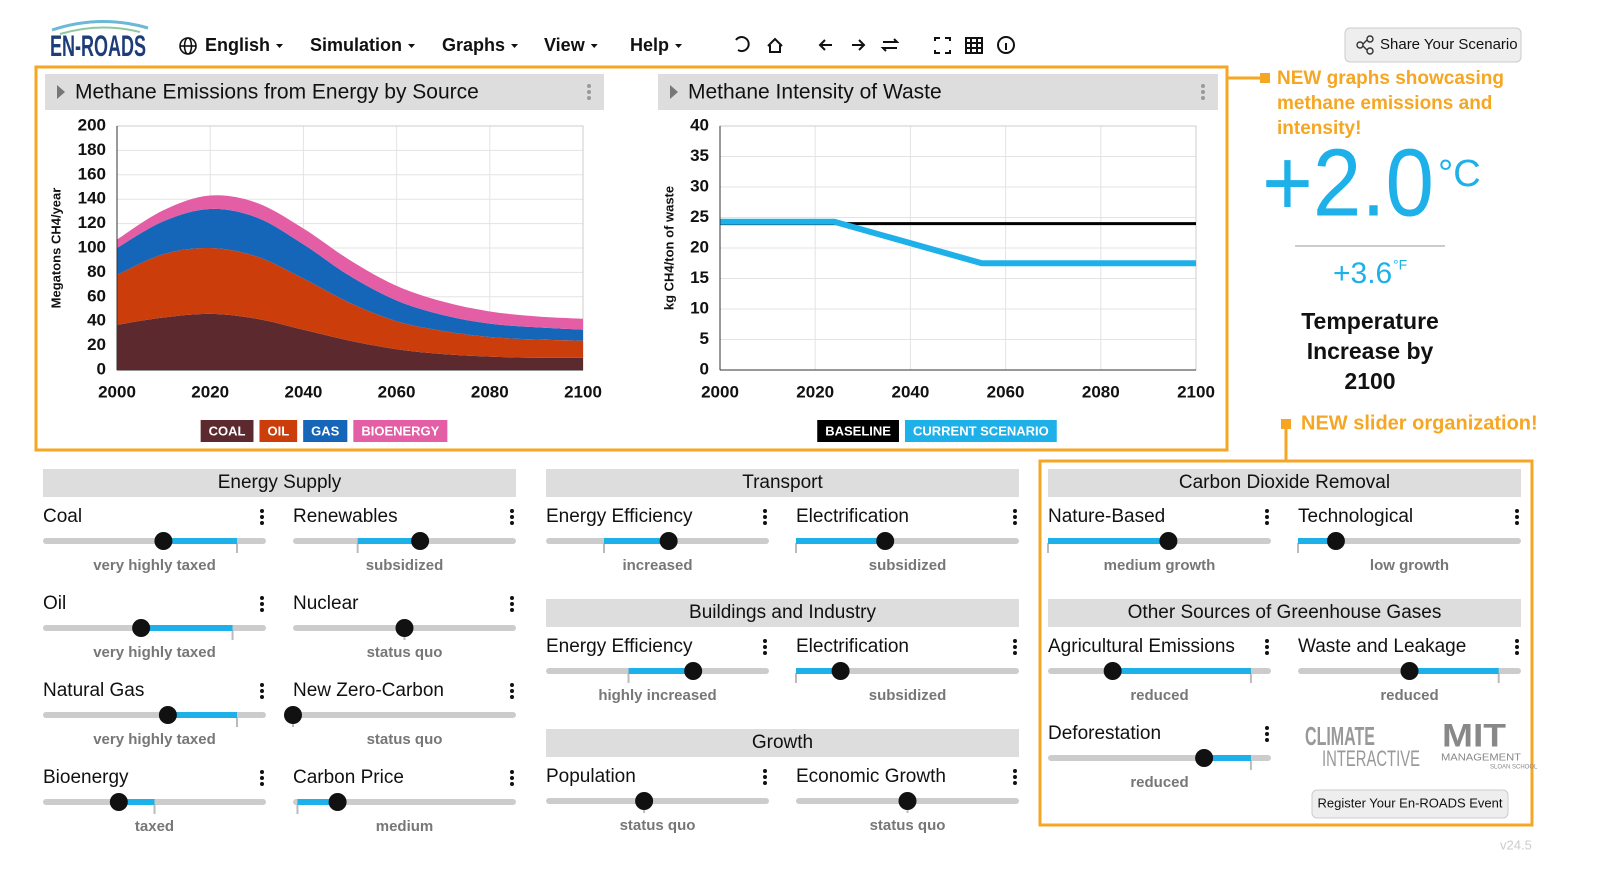  What do you see at coordinates (852, 646) in the screenshot?
I see `slider-label: Electrification` at bounding box center [852, 646].